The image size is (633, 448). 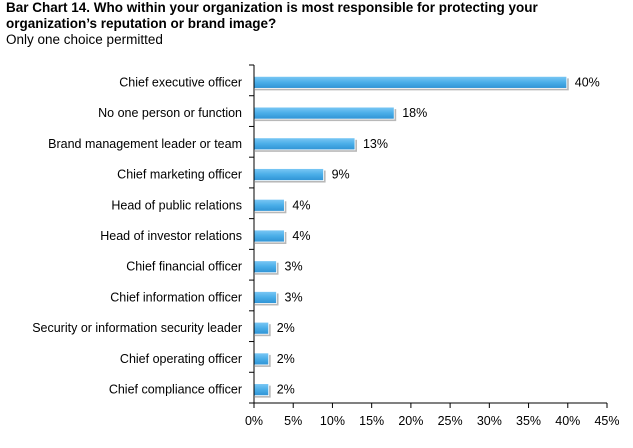 I want to click on x-tick-label: 30%, so click(x=489, y=421).